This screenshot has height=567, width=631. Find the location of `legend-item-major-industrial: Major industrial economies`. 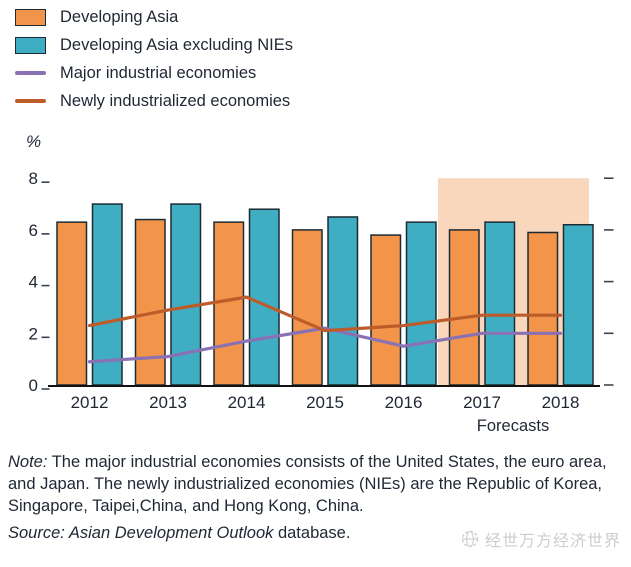

legend-item-major-industrial: Major industrial economies is located at coordinates (154, 73).